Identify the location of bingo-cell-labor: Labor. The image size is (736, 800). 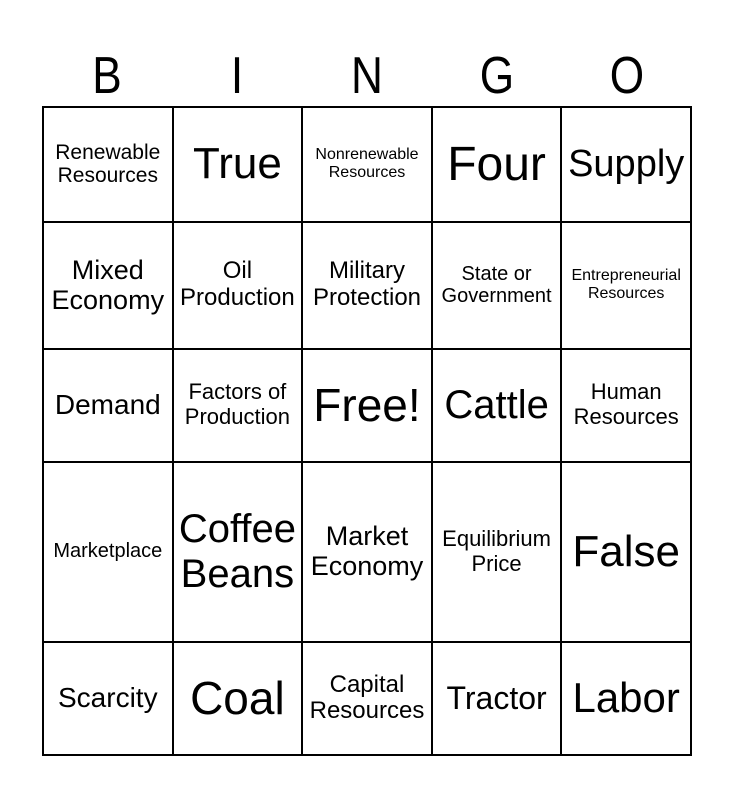
(626, 698).